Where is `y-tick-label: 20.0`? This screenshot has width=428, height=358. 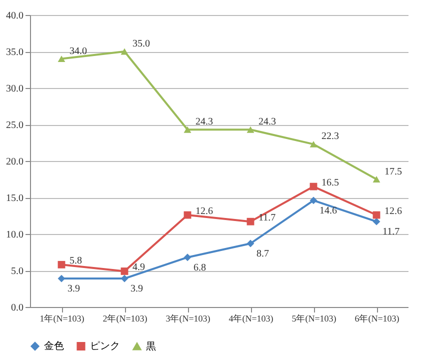 y-tick-label: 20.0 is located at coordinates (15, 162).